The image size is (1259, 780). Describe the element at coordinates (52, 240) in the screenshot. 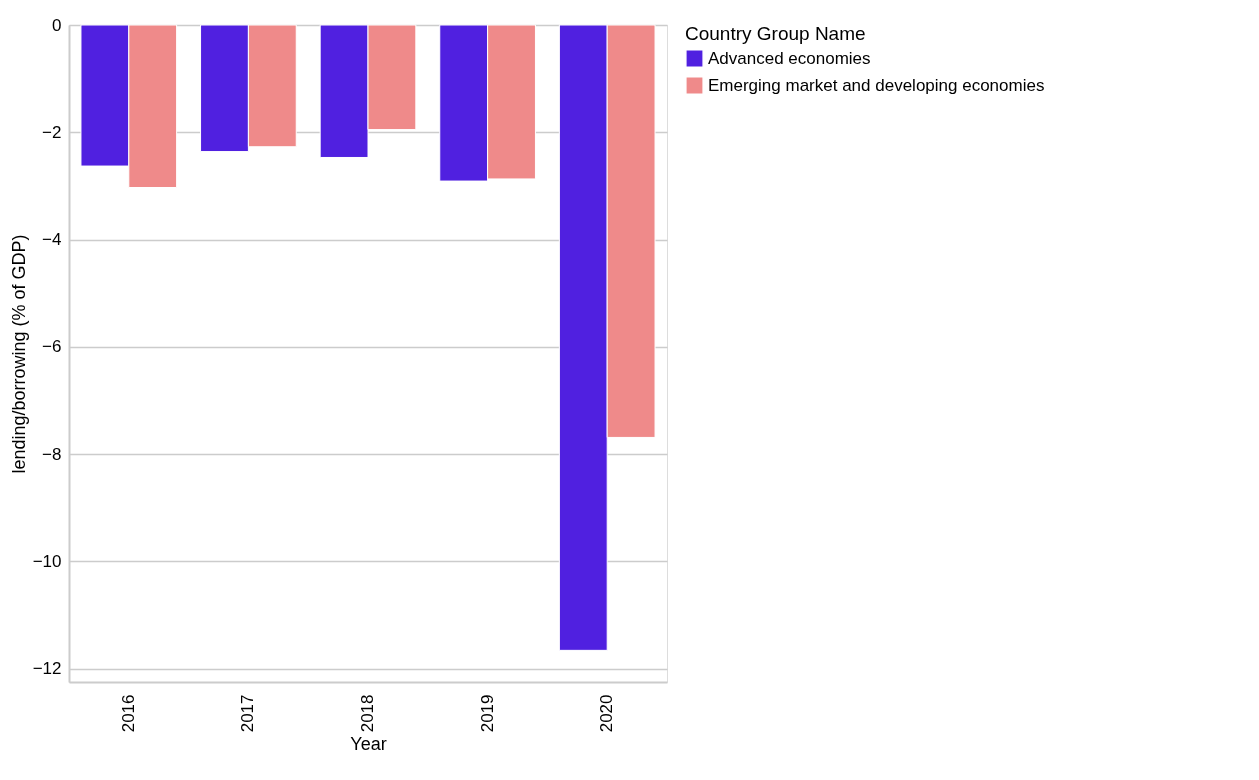

I see `y-tick-label: −4` at that location.